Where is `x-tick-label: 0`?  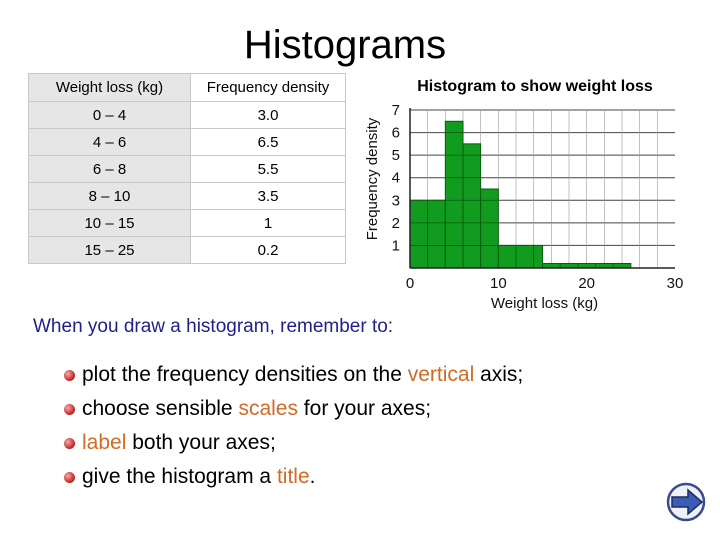
x-tick-label: 0 is located at coordinates (410, 283).